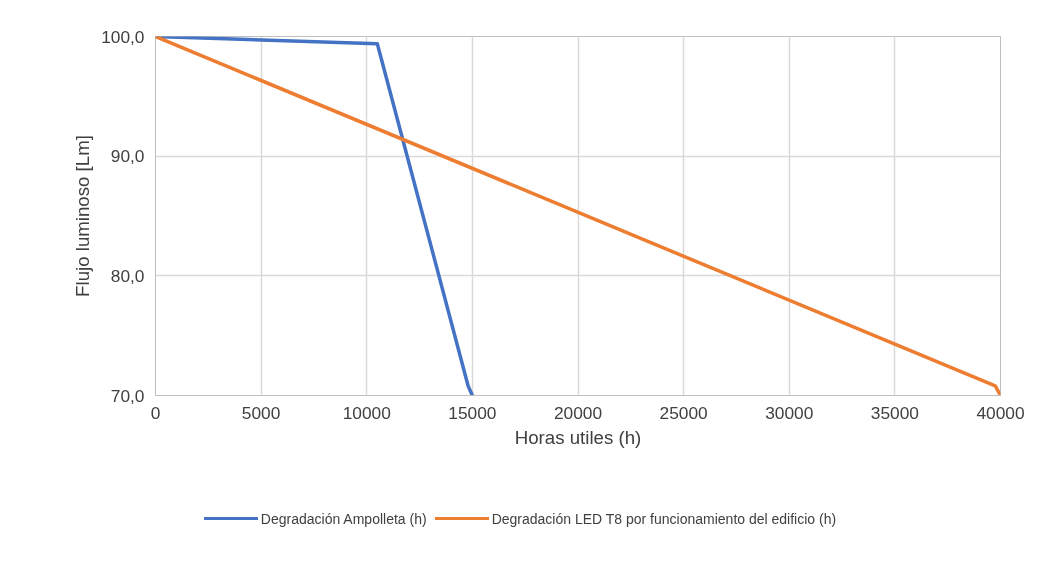 The image size is (1049, 570). I want to click on legend-label: Degradación Ampolleta (h), so click(343, 519).